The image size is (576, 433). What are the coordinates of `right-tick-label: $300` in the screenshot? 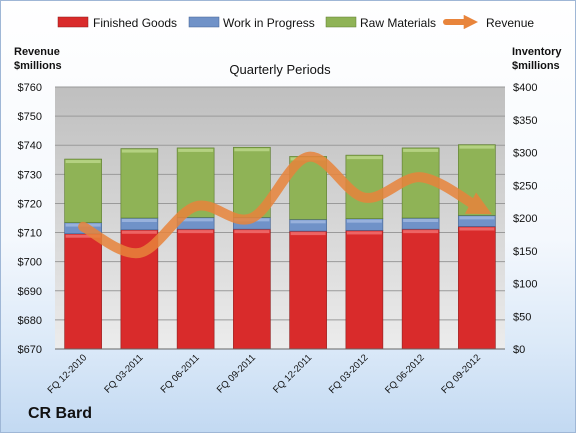 It's located at (525, 154).